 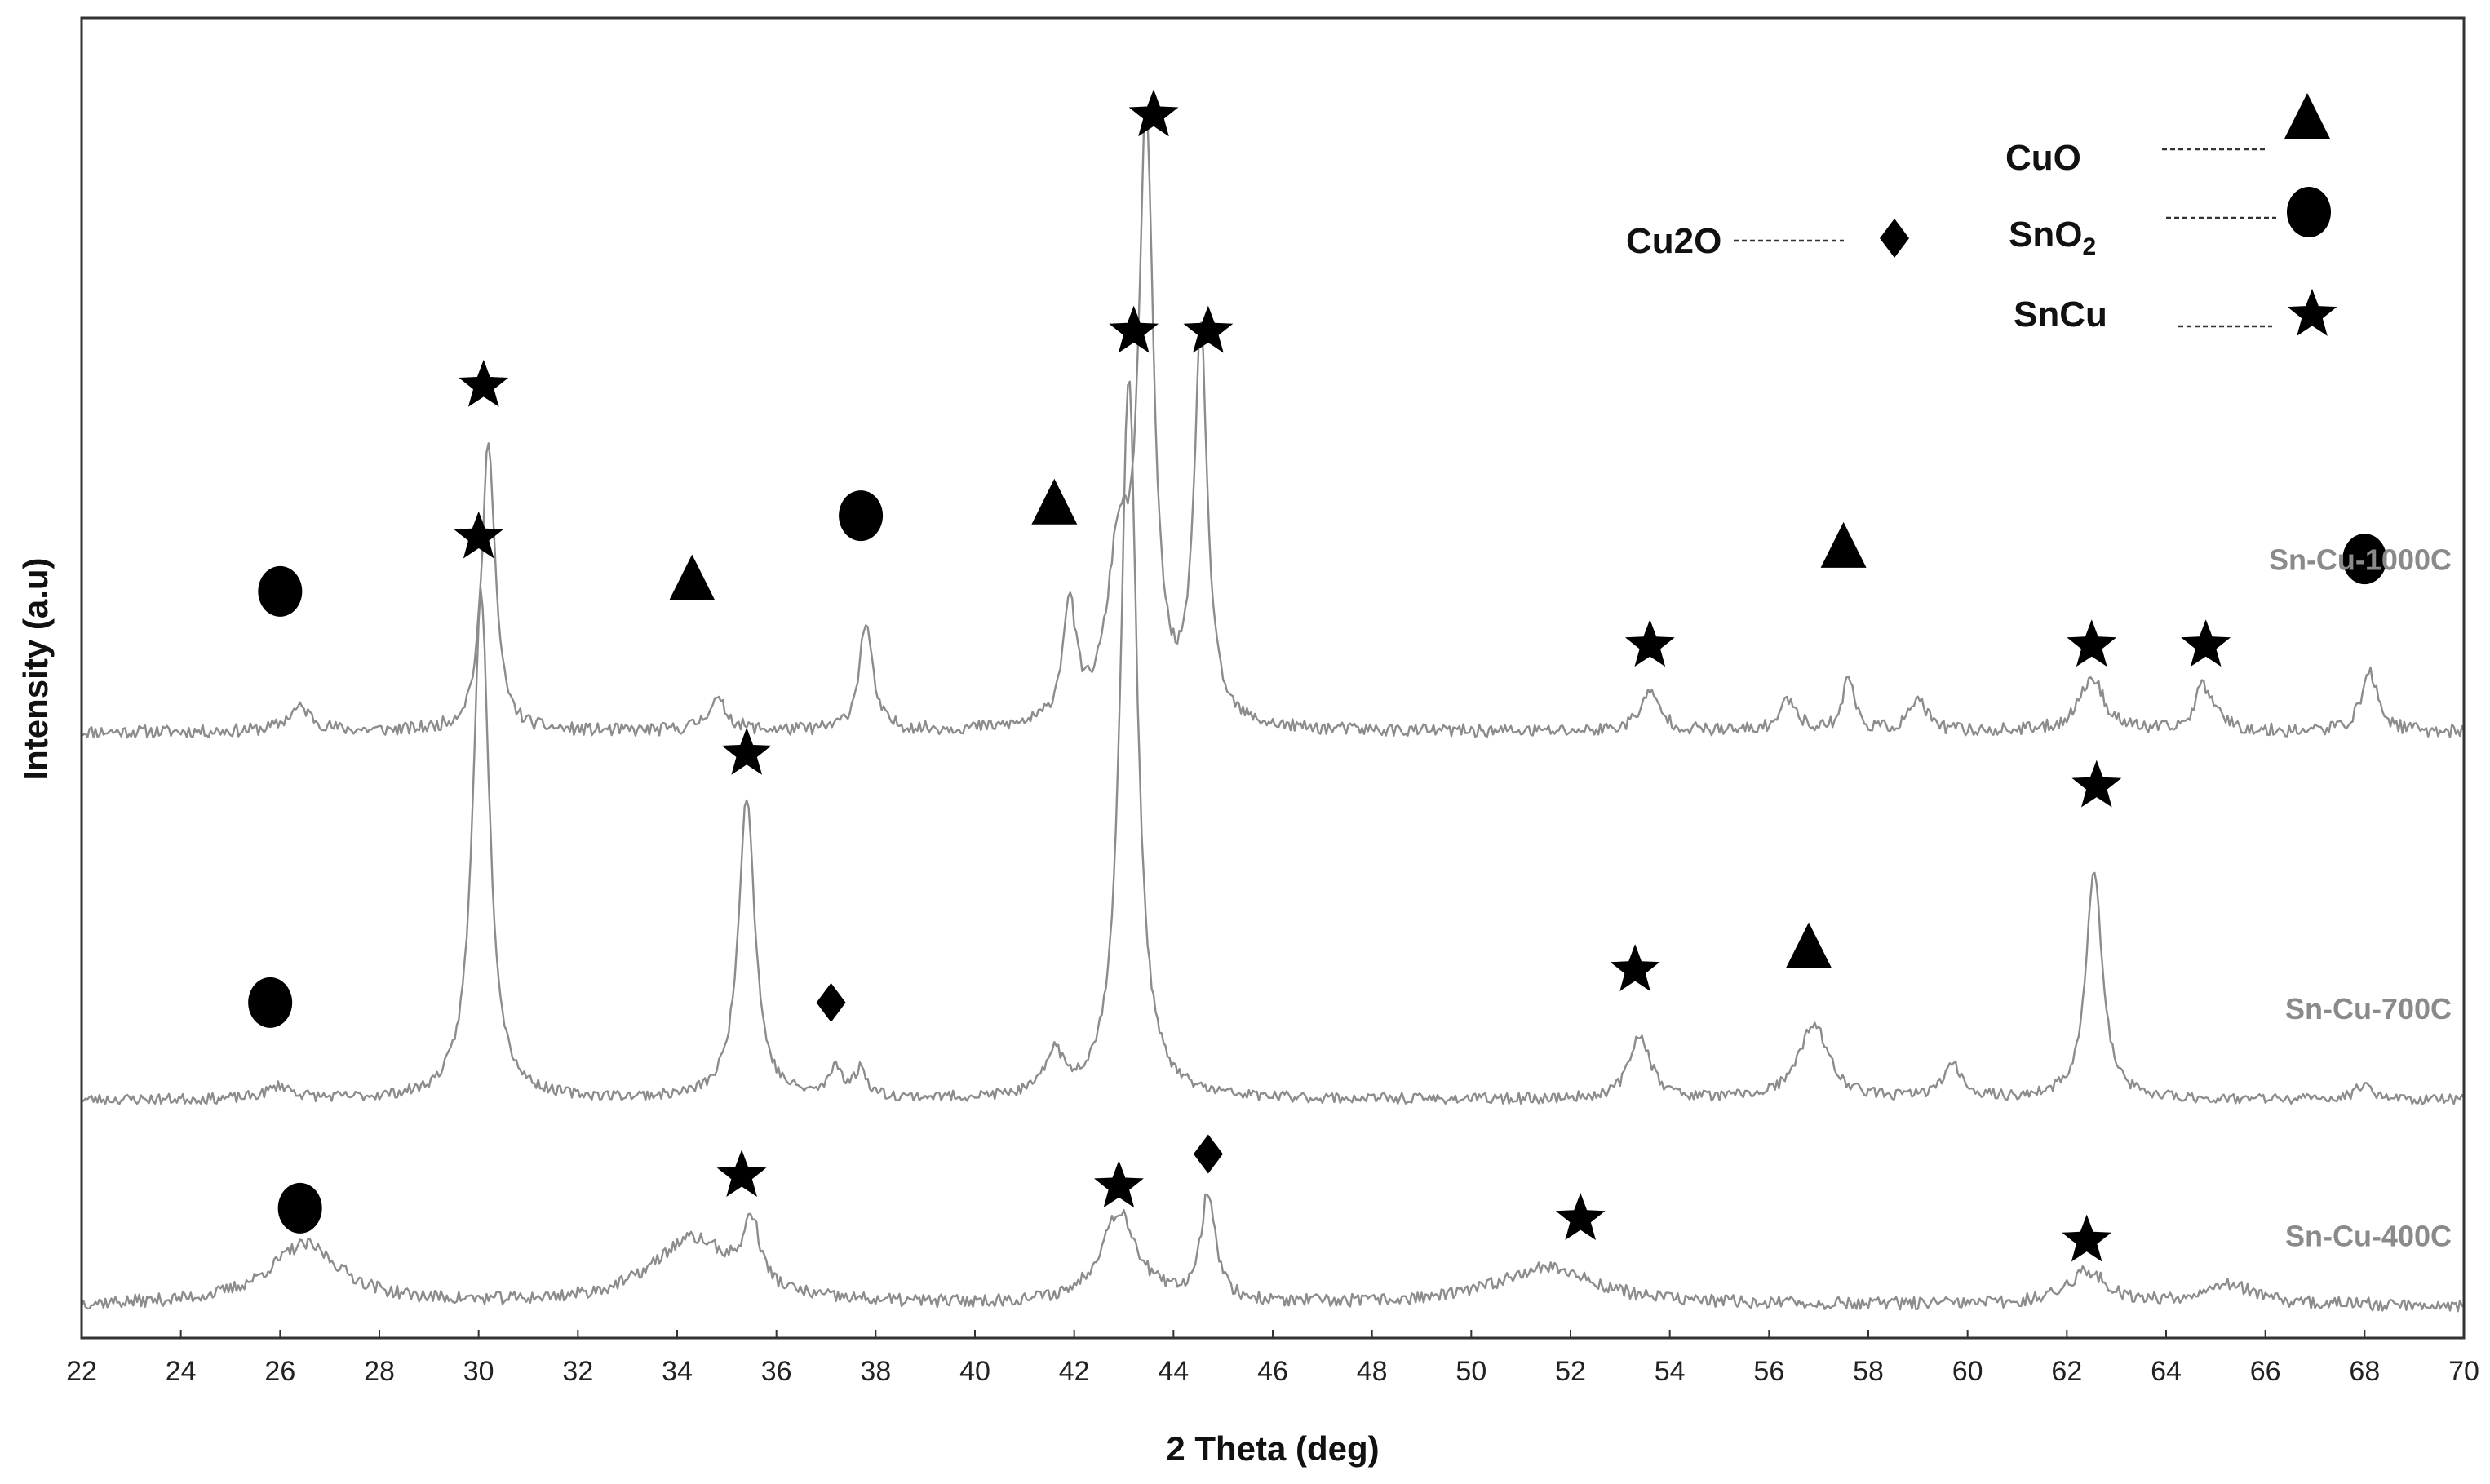 I want to click on x-tick-label: 48, so click(x=1372, y=1371).